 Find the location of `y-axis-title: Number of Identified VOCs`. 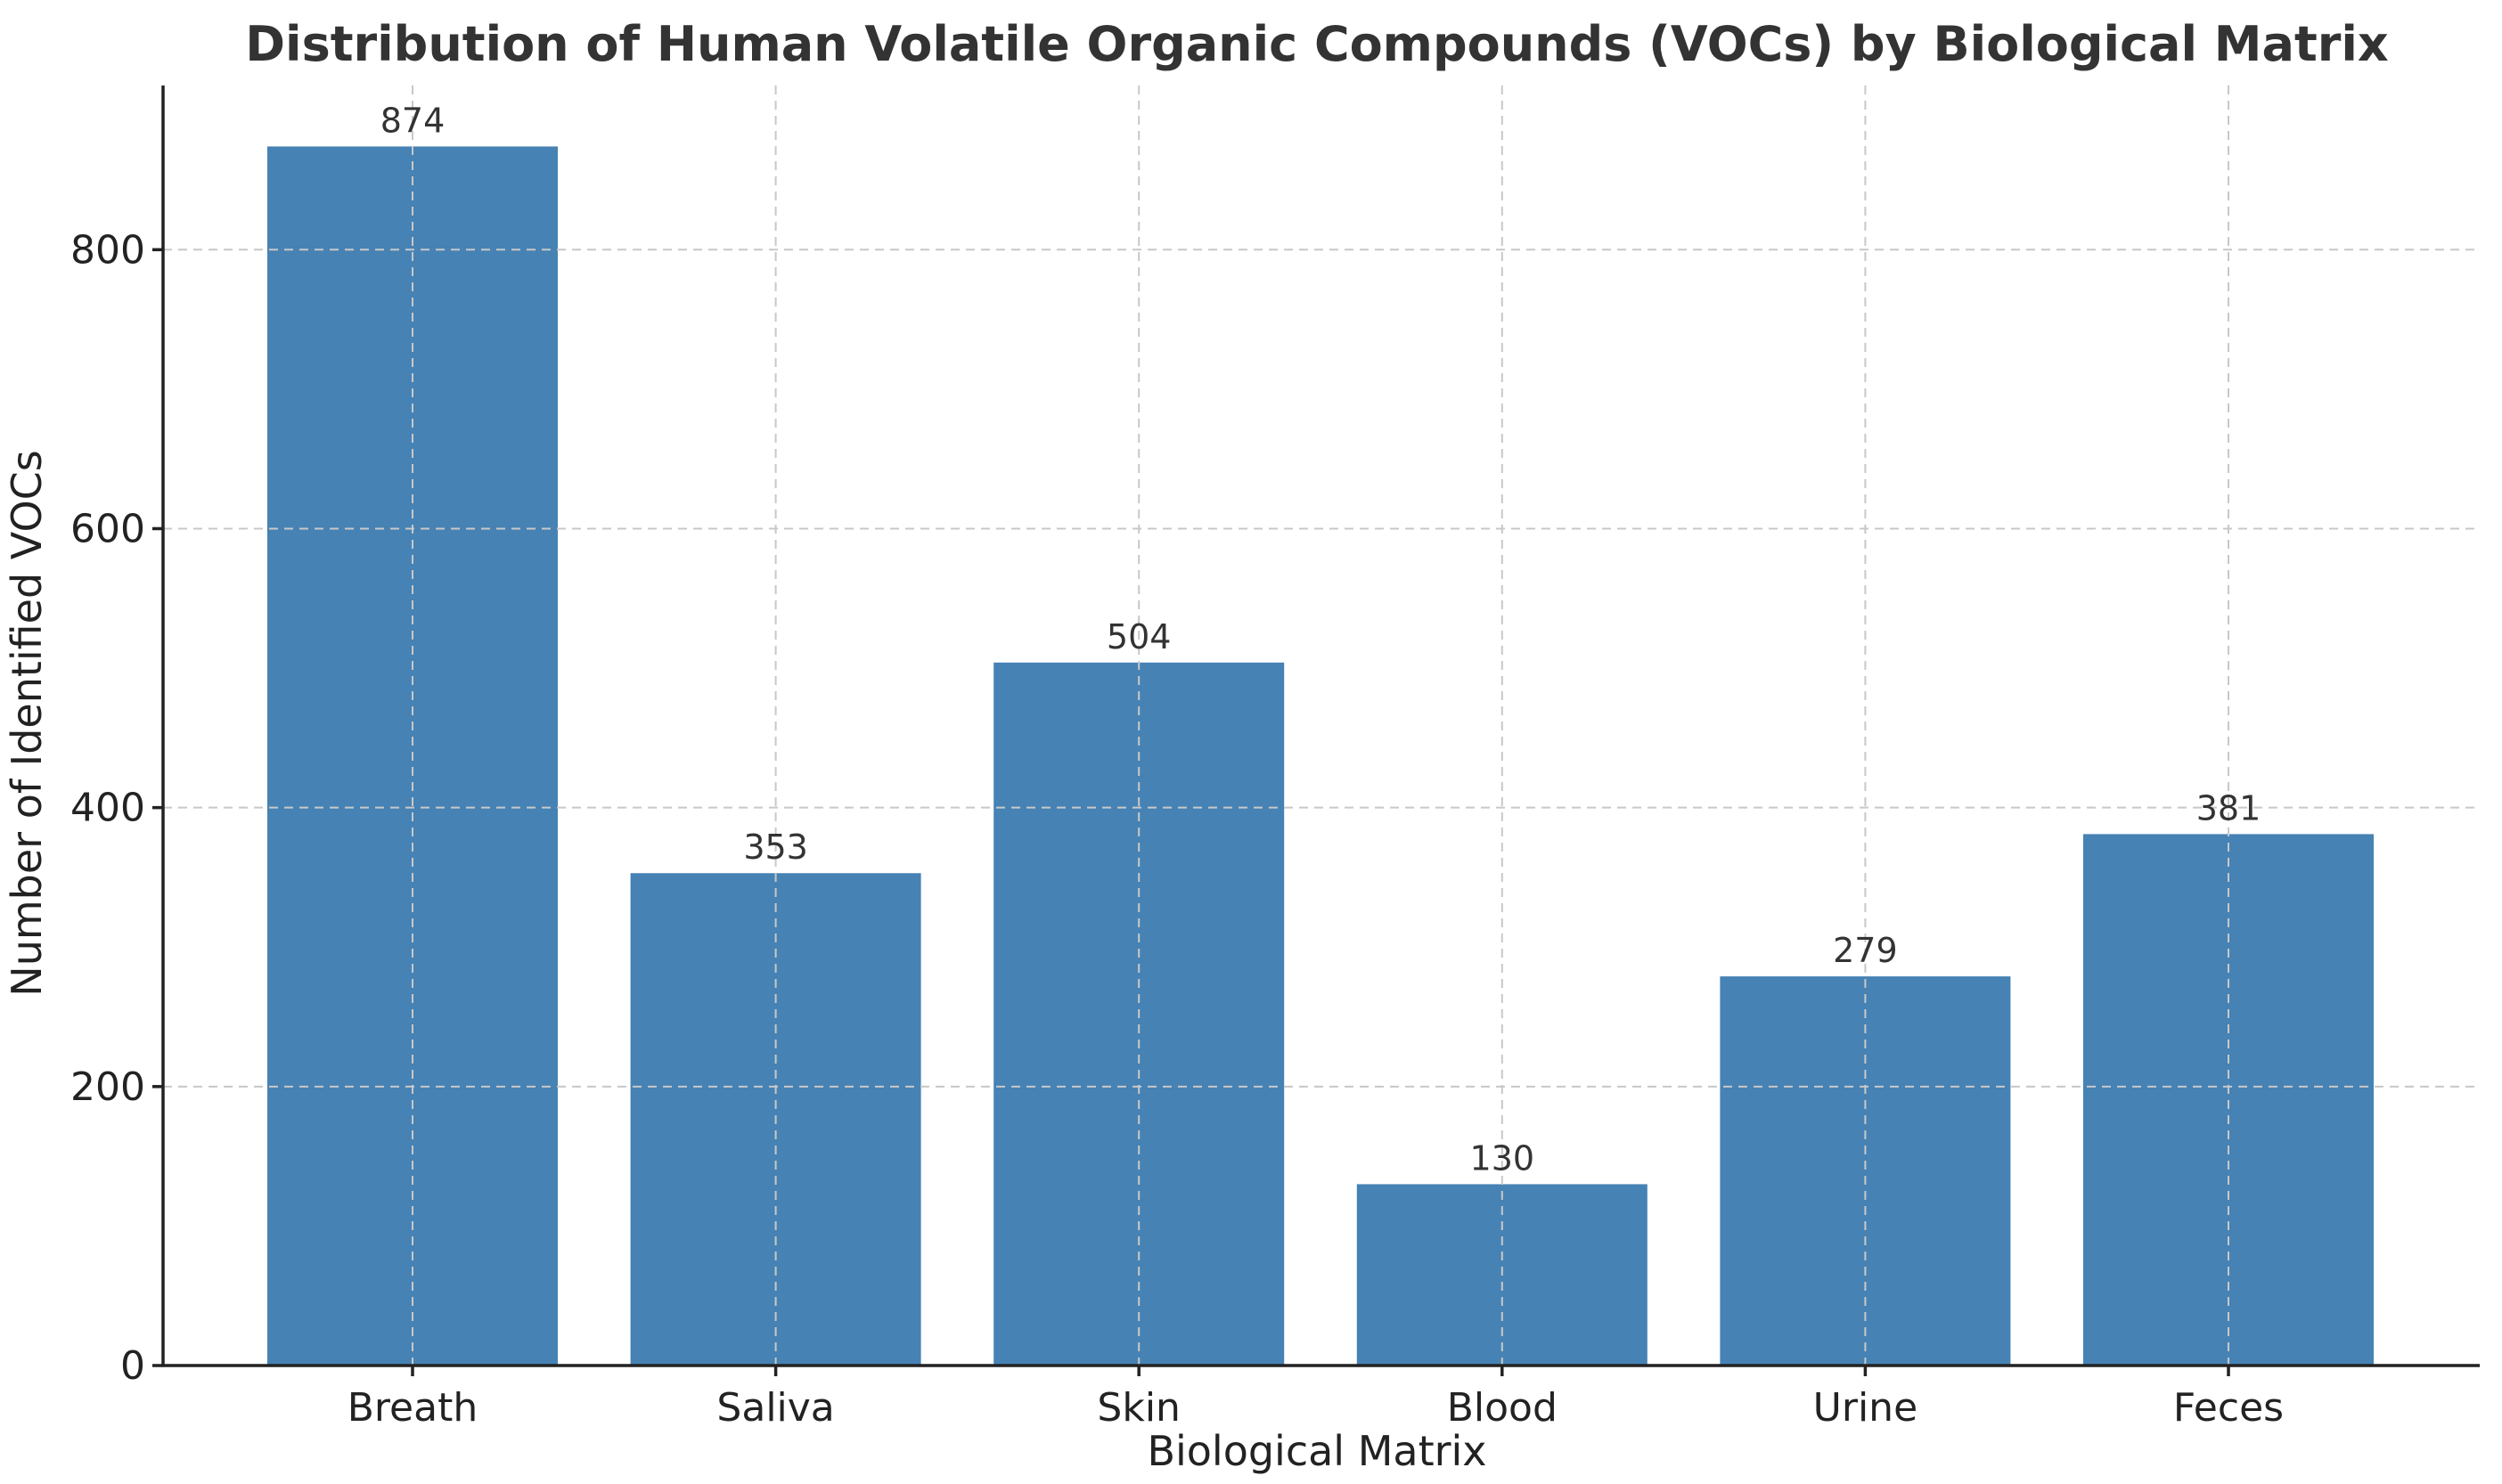

y-axis-title: Number of Identified VOCs is located at coordinates (27, 723).